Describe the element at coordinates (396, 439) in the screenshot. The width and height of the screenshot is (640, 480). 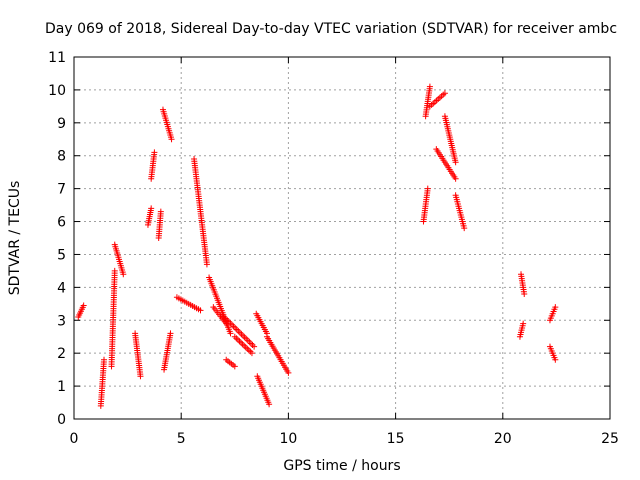
I see `x-tick-label: 15` at that location.